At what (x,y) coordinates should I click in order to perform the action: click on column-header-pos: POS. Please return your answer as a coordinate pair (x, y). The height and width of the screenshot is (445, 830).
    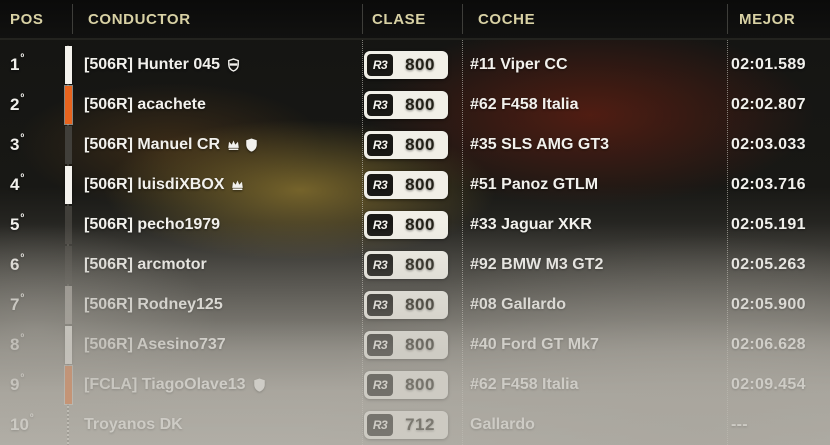
    Looking at the image, I should click on (27, 19).